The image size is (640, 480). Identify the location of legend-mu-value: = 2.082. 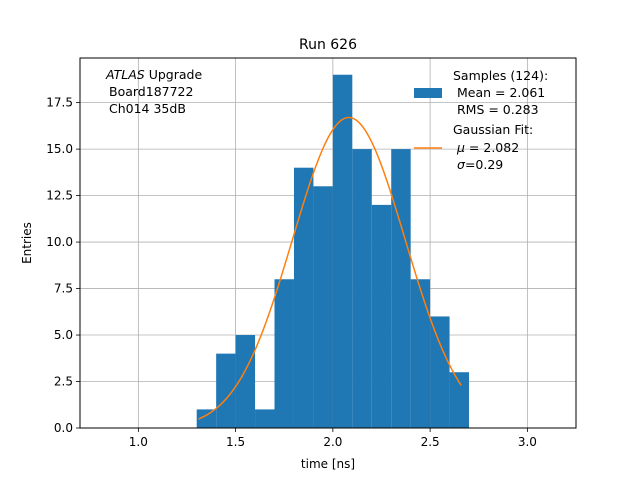
(492, 147).